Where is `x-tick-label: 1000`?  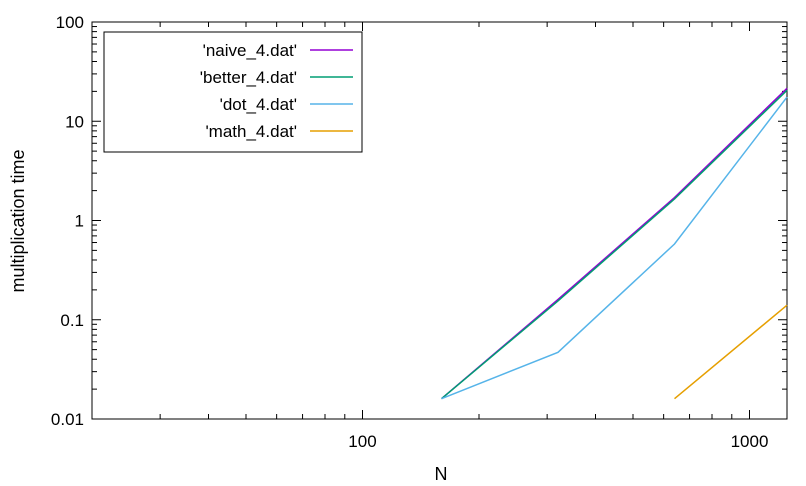
x-tick-label: 1000 is located at coordinates (750, 441).